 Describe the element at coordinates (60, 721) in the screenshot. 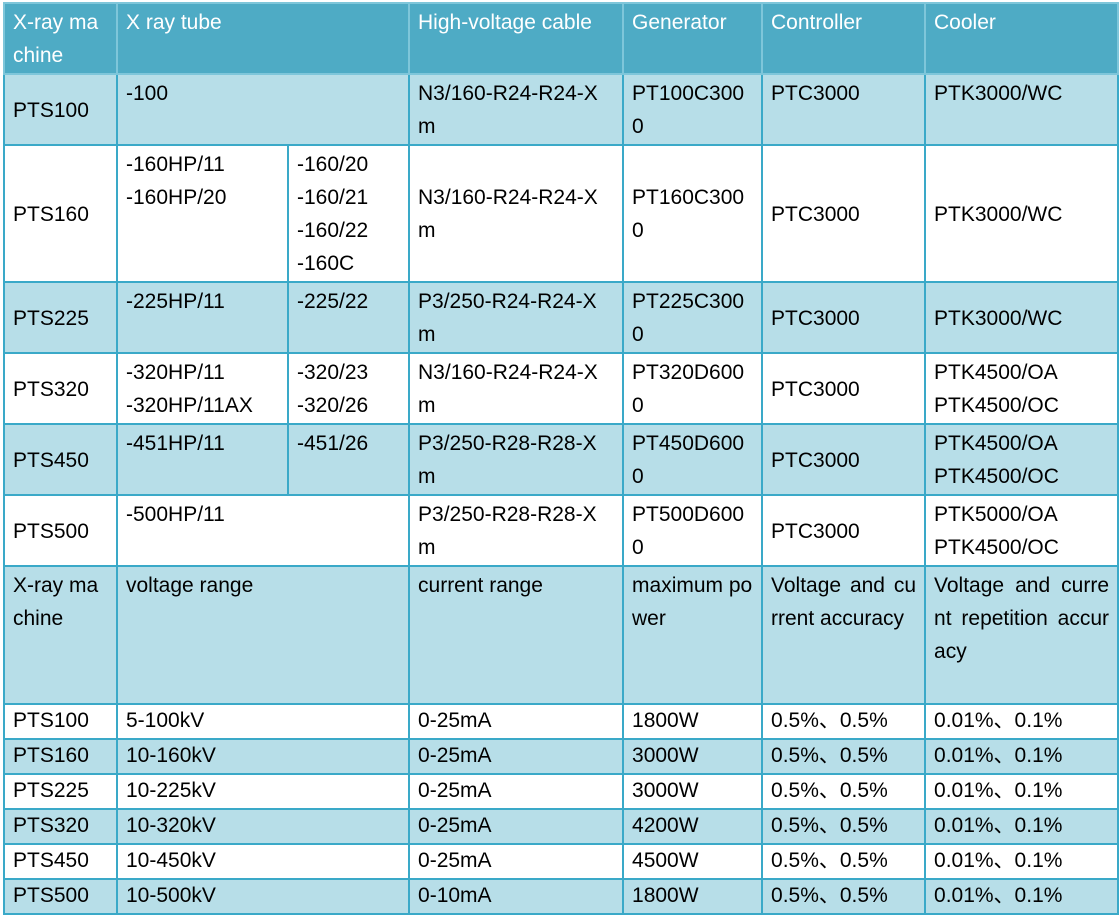

I see `spec-cell-machine: PTS100` at that location.